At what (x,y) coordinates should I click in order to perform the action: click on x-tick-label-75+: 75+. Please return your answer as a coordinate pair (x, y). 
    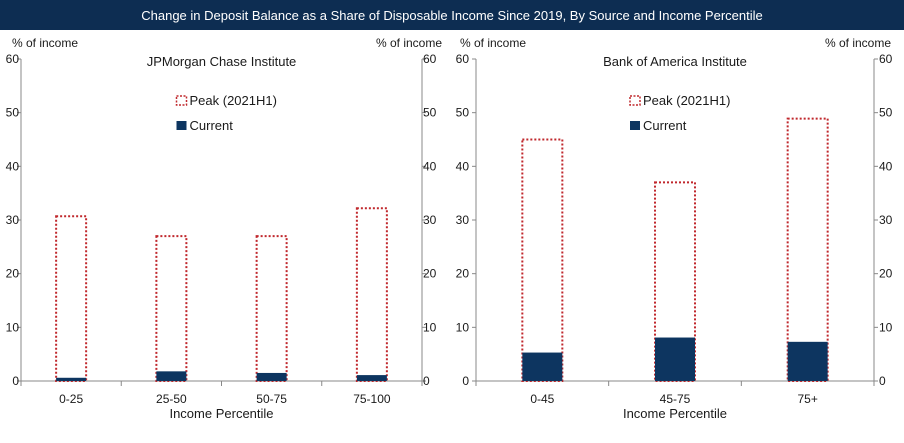
    Looking at the image, I should click on (807, 399).